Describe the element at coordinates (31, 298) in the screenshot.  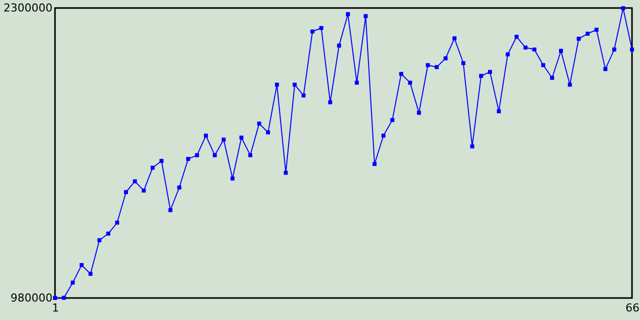
I see `y-tick-label: 980000` at that location.